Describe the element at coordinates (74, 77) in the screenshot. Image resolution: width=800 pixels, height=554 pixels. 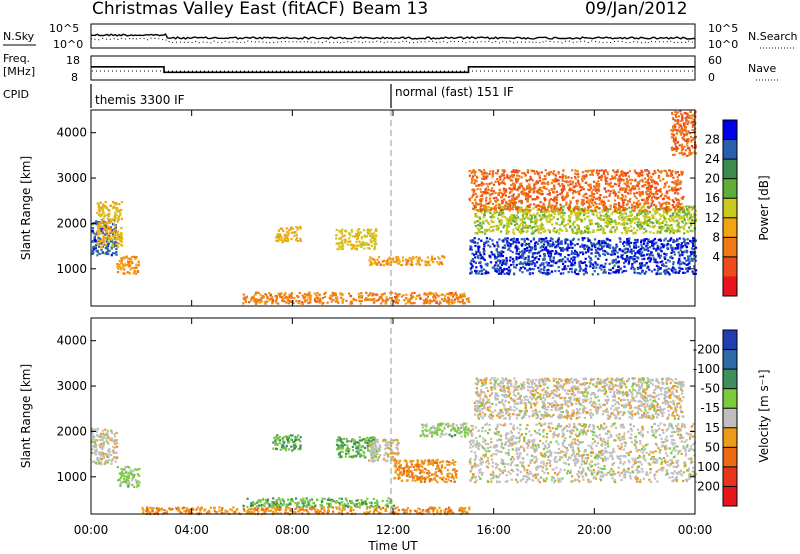
I see `freq-tick-bottom: 8` at that location.